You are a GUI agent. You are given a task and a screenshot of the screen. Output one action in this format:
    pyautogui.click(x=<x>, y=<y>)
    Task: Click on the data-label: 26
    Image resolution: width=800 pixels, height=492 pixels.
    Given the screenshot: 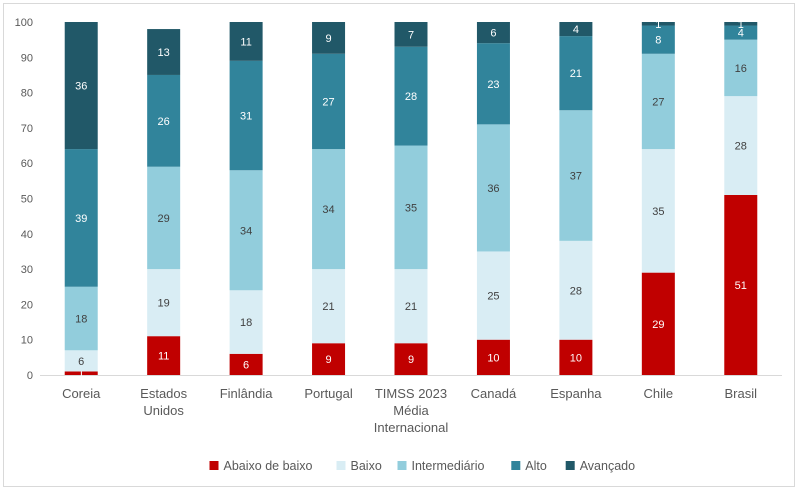 What is the action you would take?
    pyautogui.click(x=164, y=122)
    